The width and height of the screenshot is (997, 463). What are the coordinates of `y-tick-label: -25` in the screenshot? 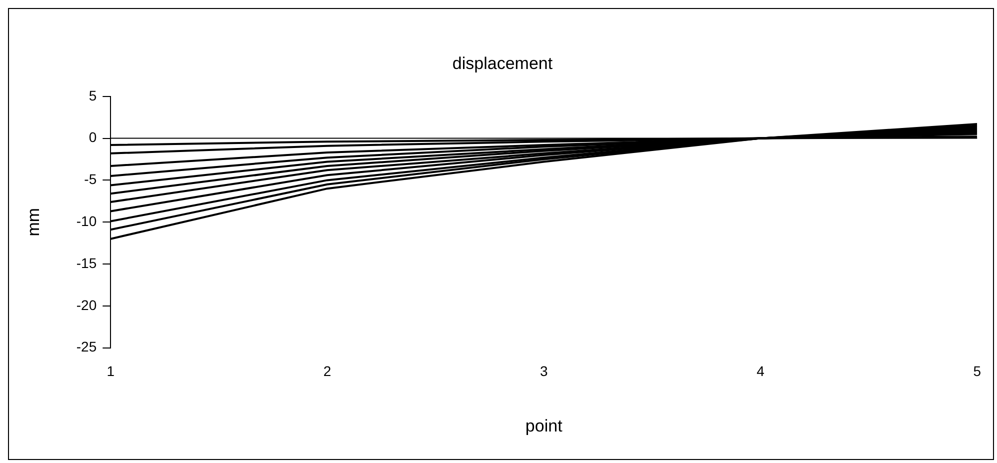 It's located at (86, 346).